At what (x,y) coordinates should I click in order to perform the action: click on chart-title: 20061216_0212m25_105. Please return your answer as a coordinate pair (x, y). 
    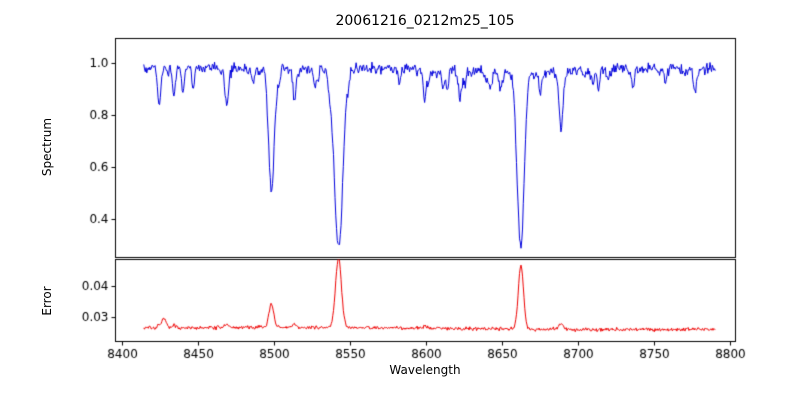
    Looking at the image, I should click on (425, 21).